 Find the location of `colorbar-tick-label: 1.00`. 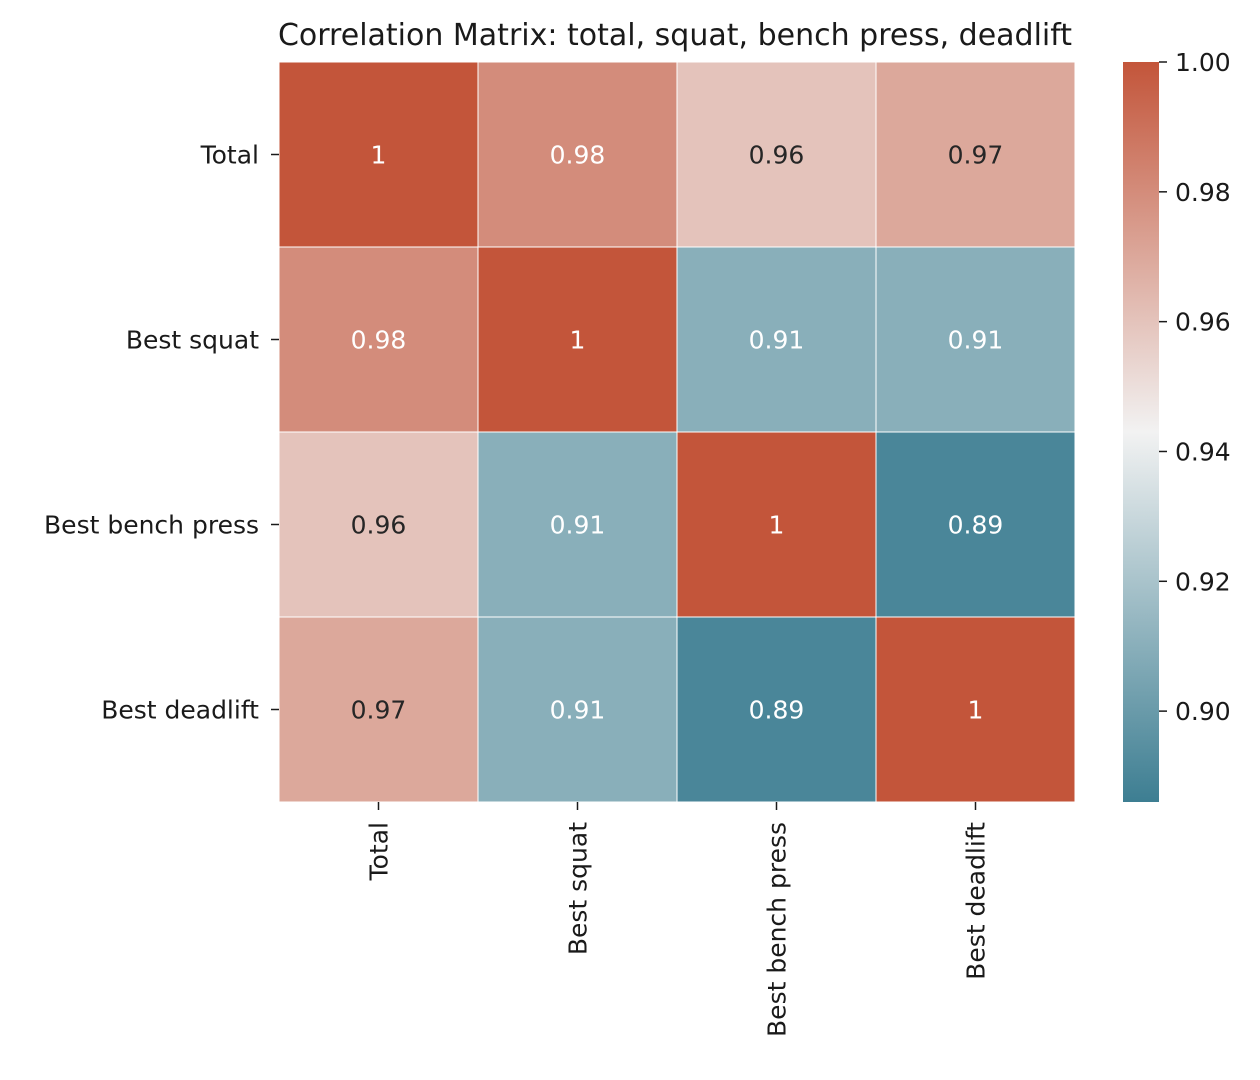

colorbar-tick-label: 1.00 is located at coordinates (1203, 62).